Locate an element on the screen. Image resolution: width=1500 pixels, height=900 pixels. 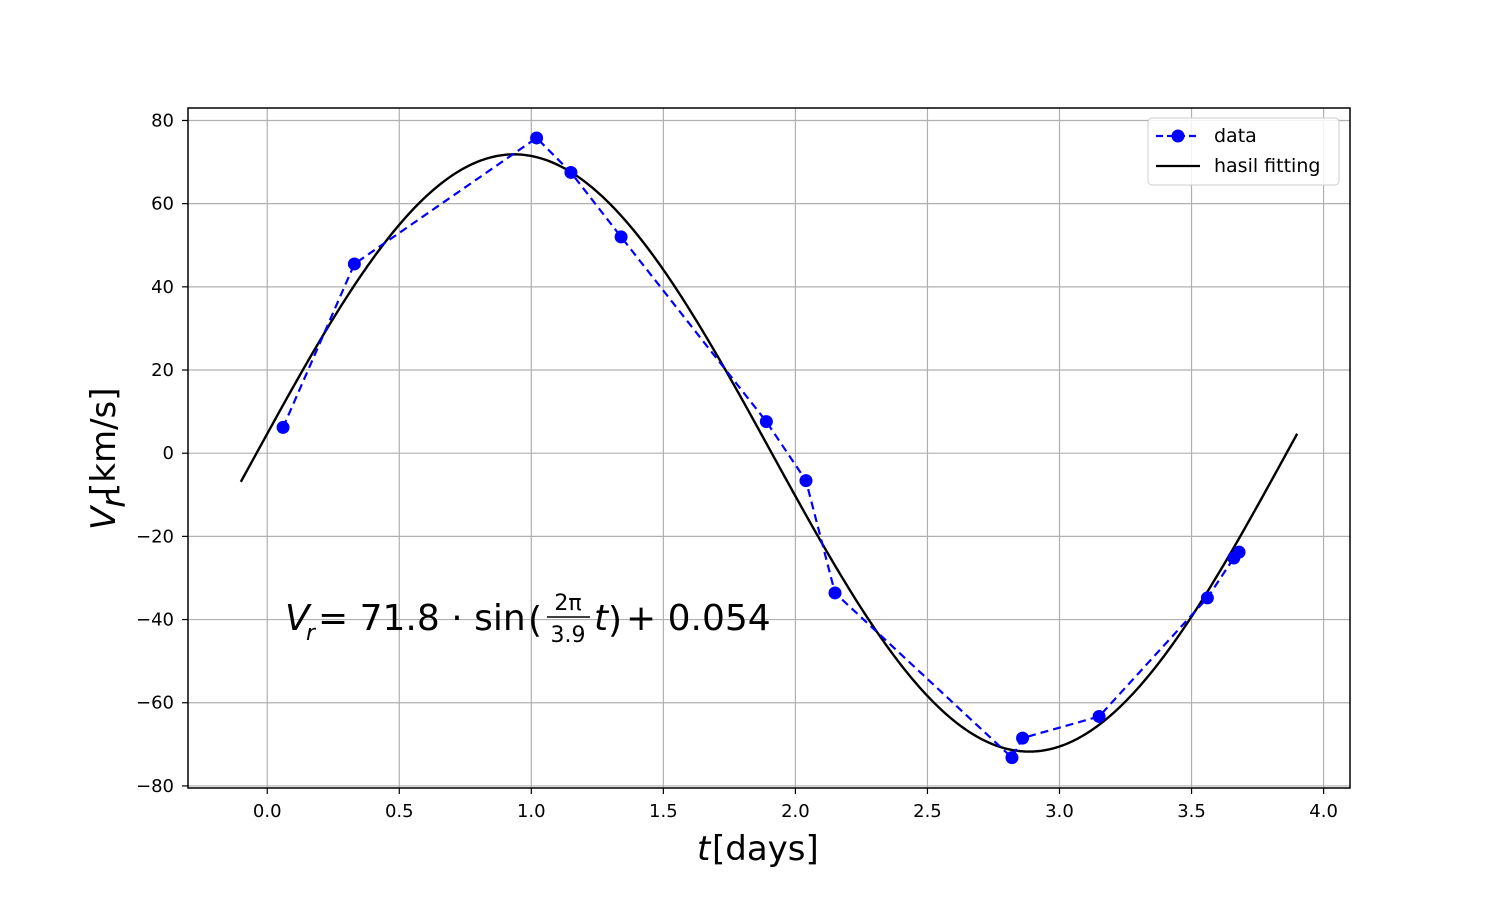
y-axis-label: V r [km/s] is located at coordinates (109, 458).